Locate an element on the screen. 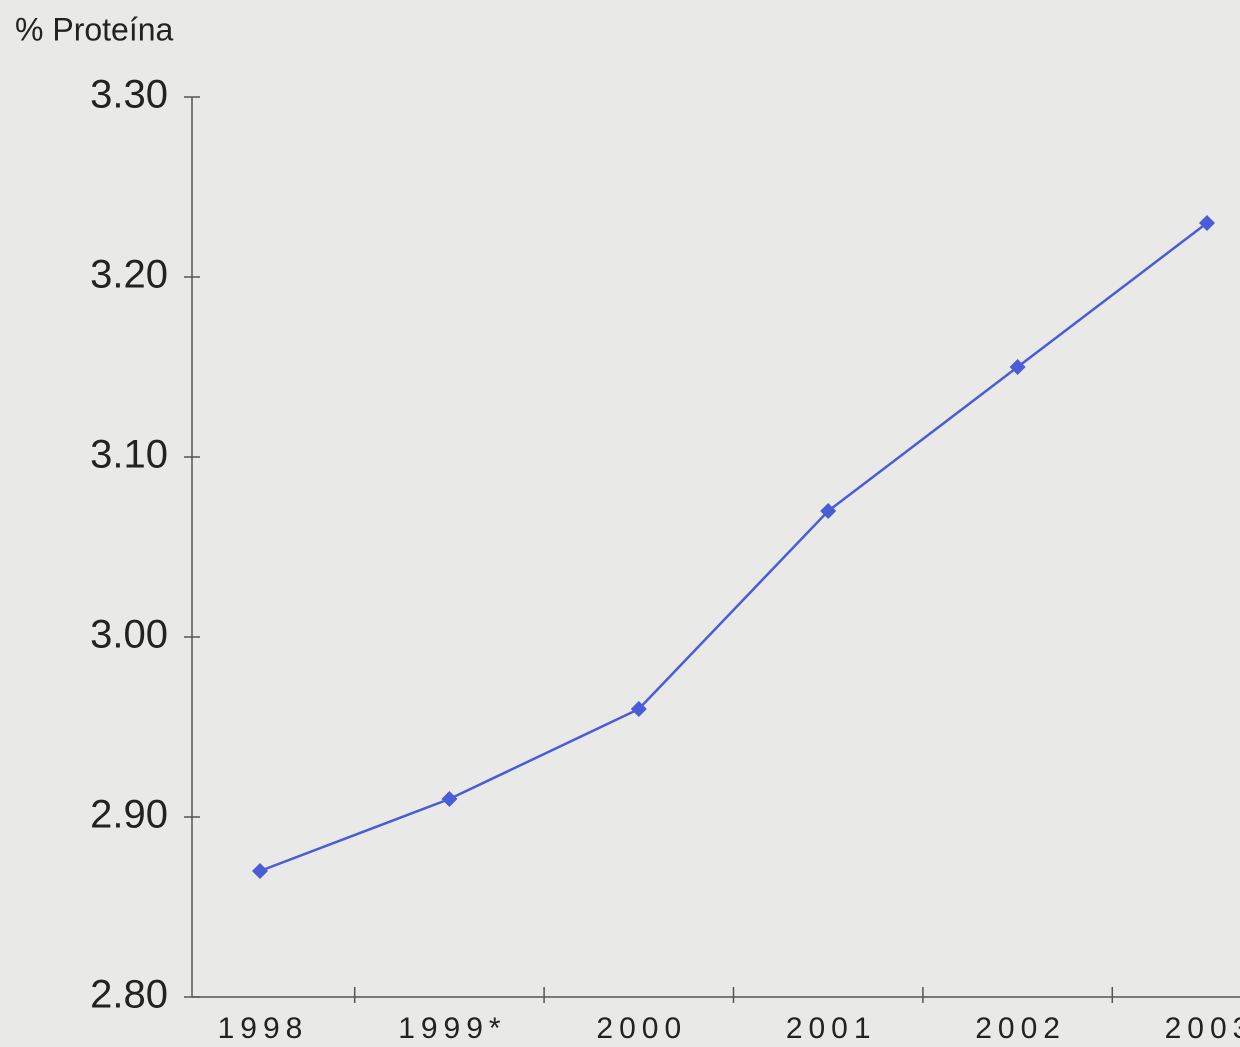 Image resolution: width=1240 pixels, height=1047 pixels. x-tick-label: 2003 is located at coordinates (1202, 1028).